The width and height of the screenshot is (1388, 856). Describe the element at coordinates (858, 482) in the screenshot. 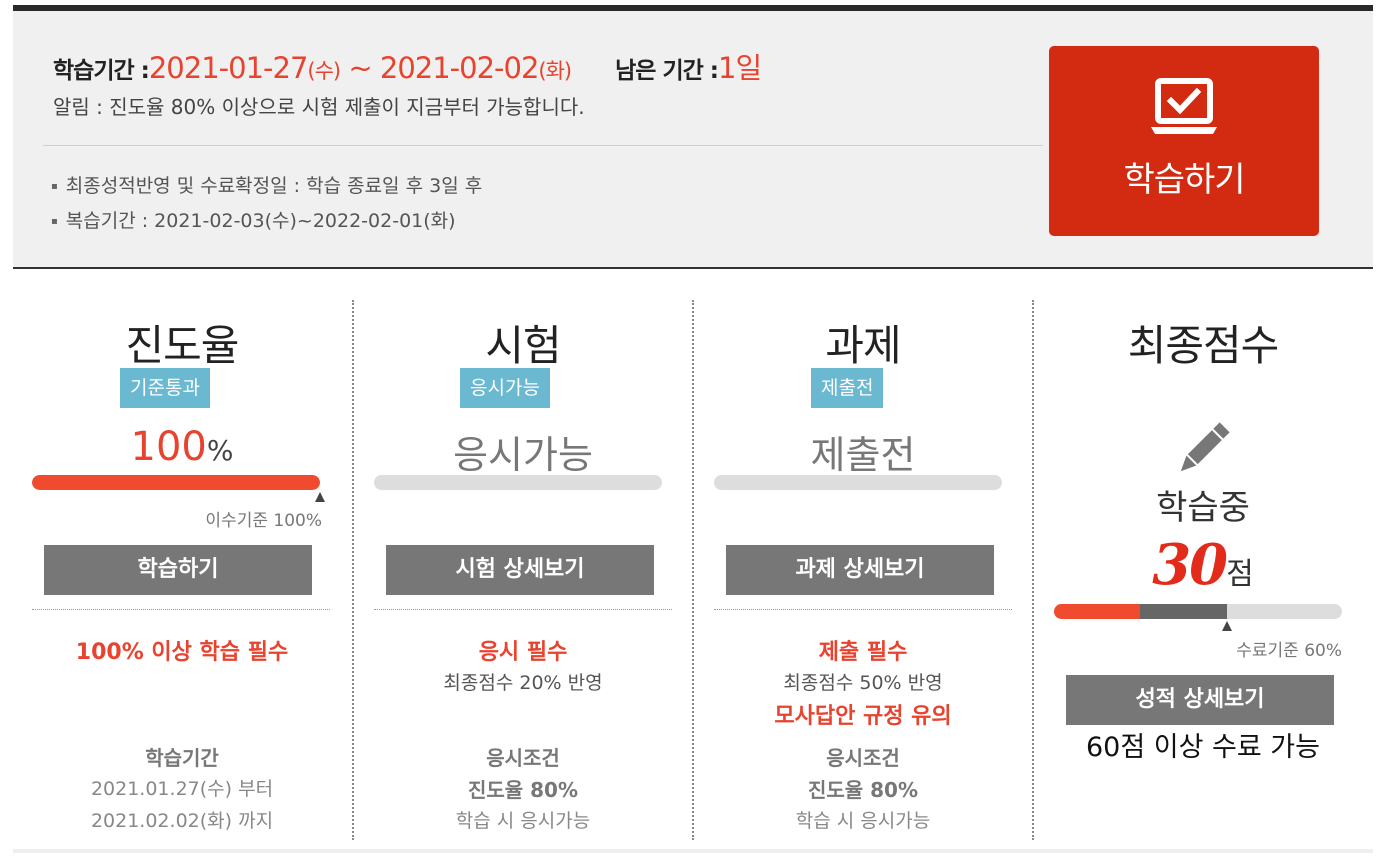

I see `assignment-bar` at that location.